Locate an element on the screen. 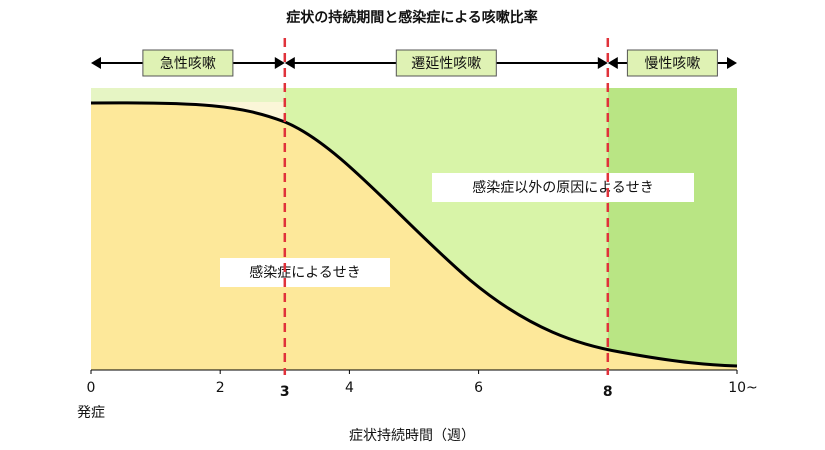 The image size is (825, 450). x-tick-label: 10~ is located at coordinates (743, 388).